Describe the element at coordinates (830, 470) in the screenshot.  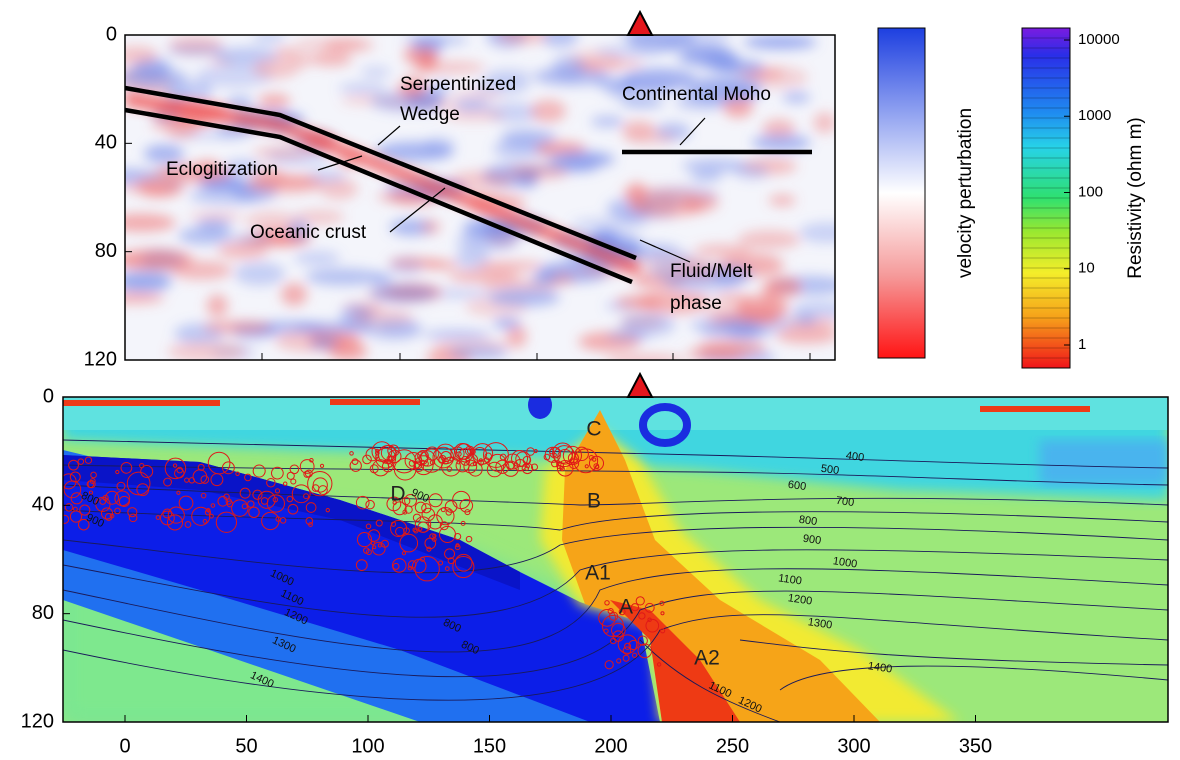
I see `contour-label: 500` at that location.